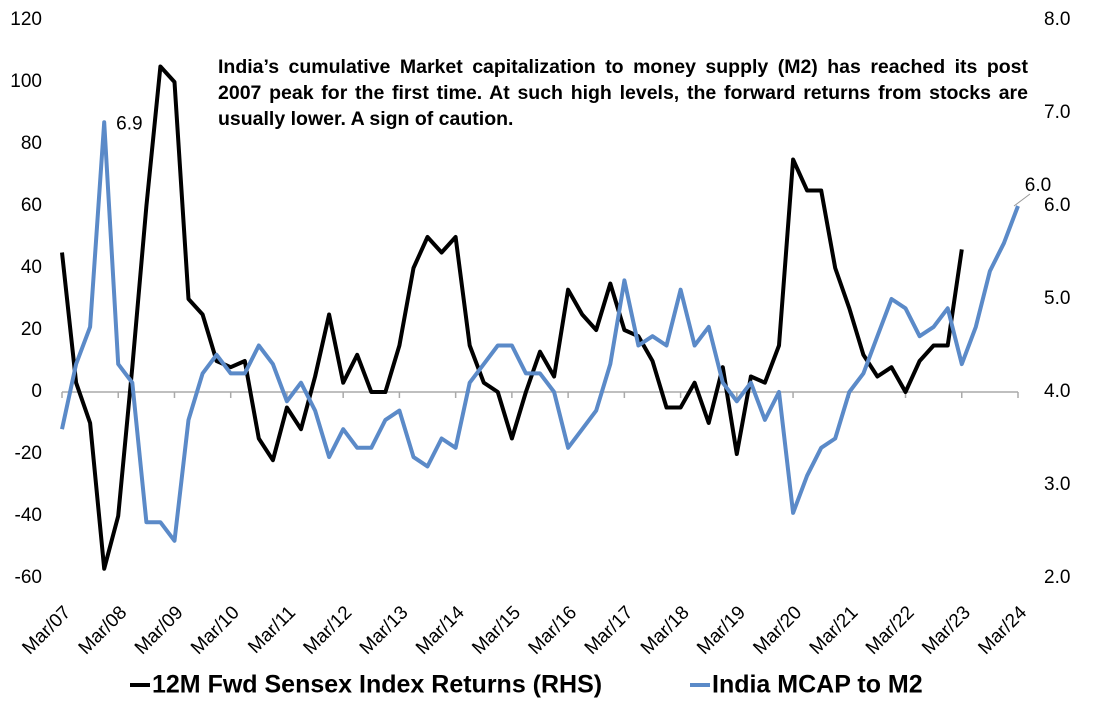 This screenshot has height=708, width=1099. Describe the element at coordinates (129, 123) in the screenshot. I see `point-label: 6.9` at that location.